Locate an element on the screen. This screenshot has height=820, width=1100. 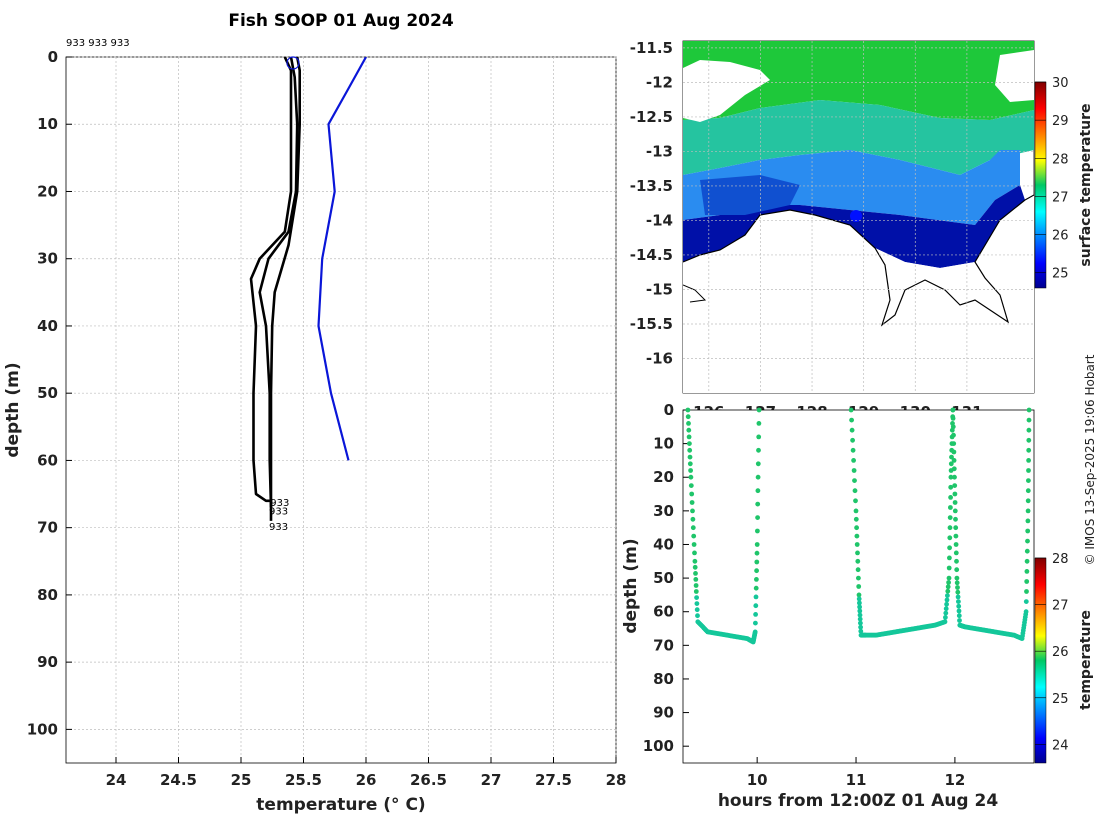
surface-colorbar-label: 28 is located at coordinates (1060, 159).